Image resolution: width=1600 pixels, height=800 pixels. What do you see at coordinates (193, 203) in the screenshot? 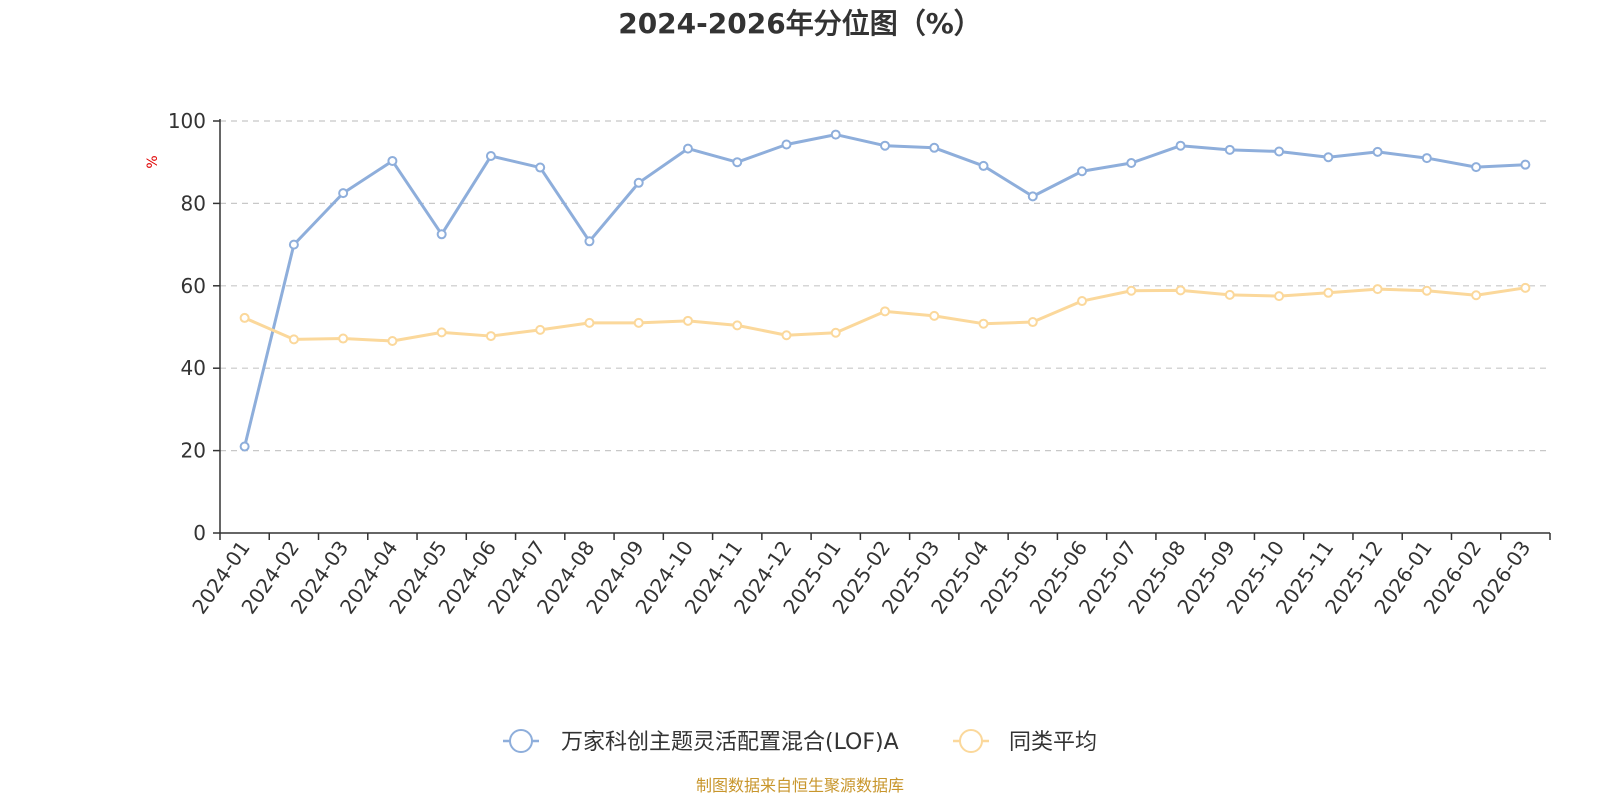
I see `y-tick-label: 80` at bounding box center [193, 203].